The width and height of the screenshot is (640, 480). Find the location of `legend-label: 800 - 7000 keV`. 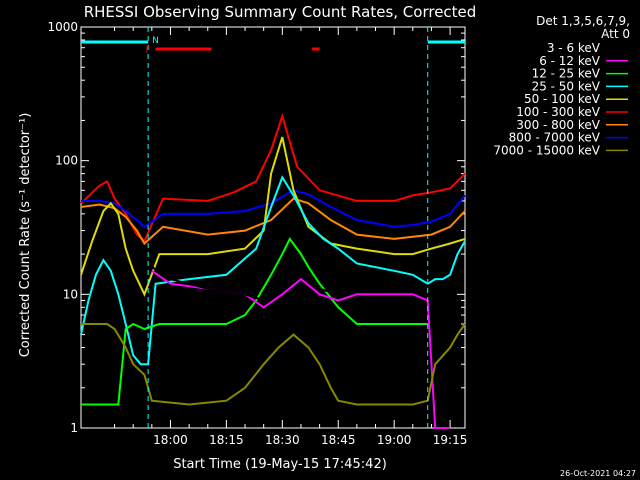

legend-label: 800 - 7000 keV is located at coordinates (555, 138).